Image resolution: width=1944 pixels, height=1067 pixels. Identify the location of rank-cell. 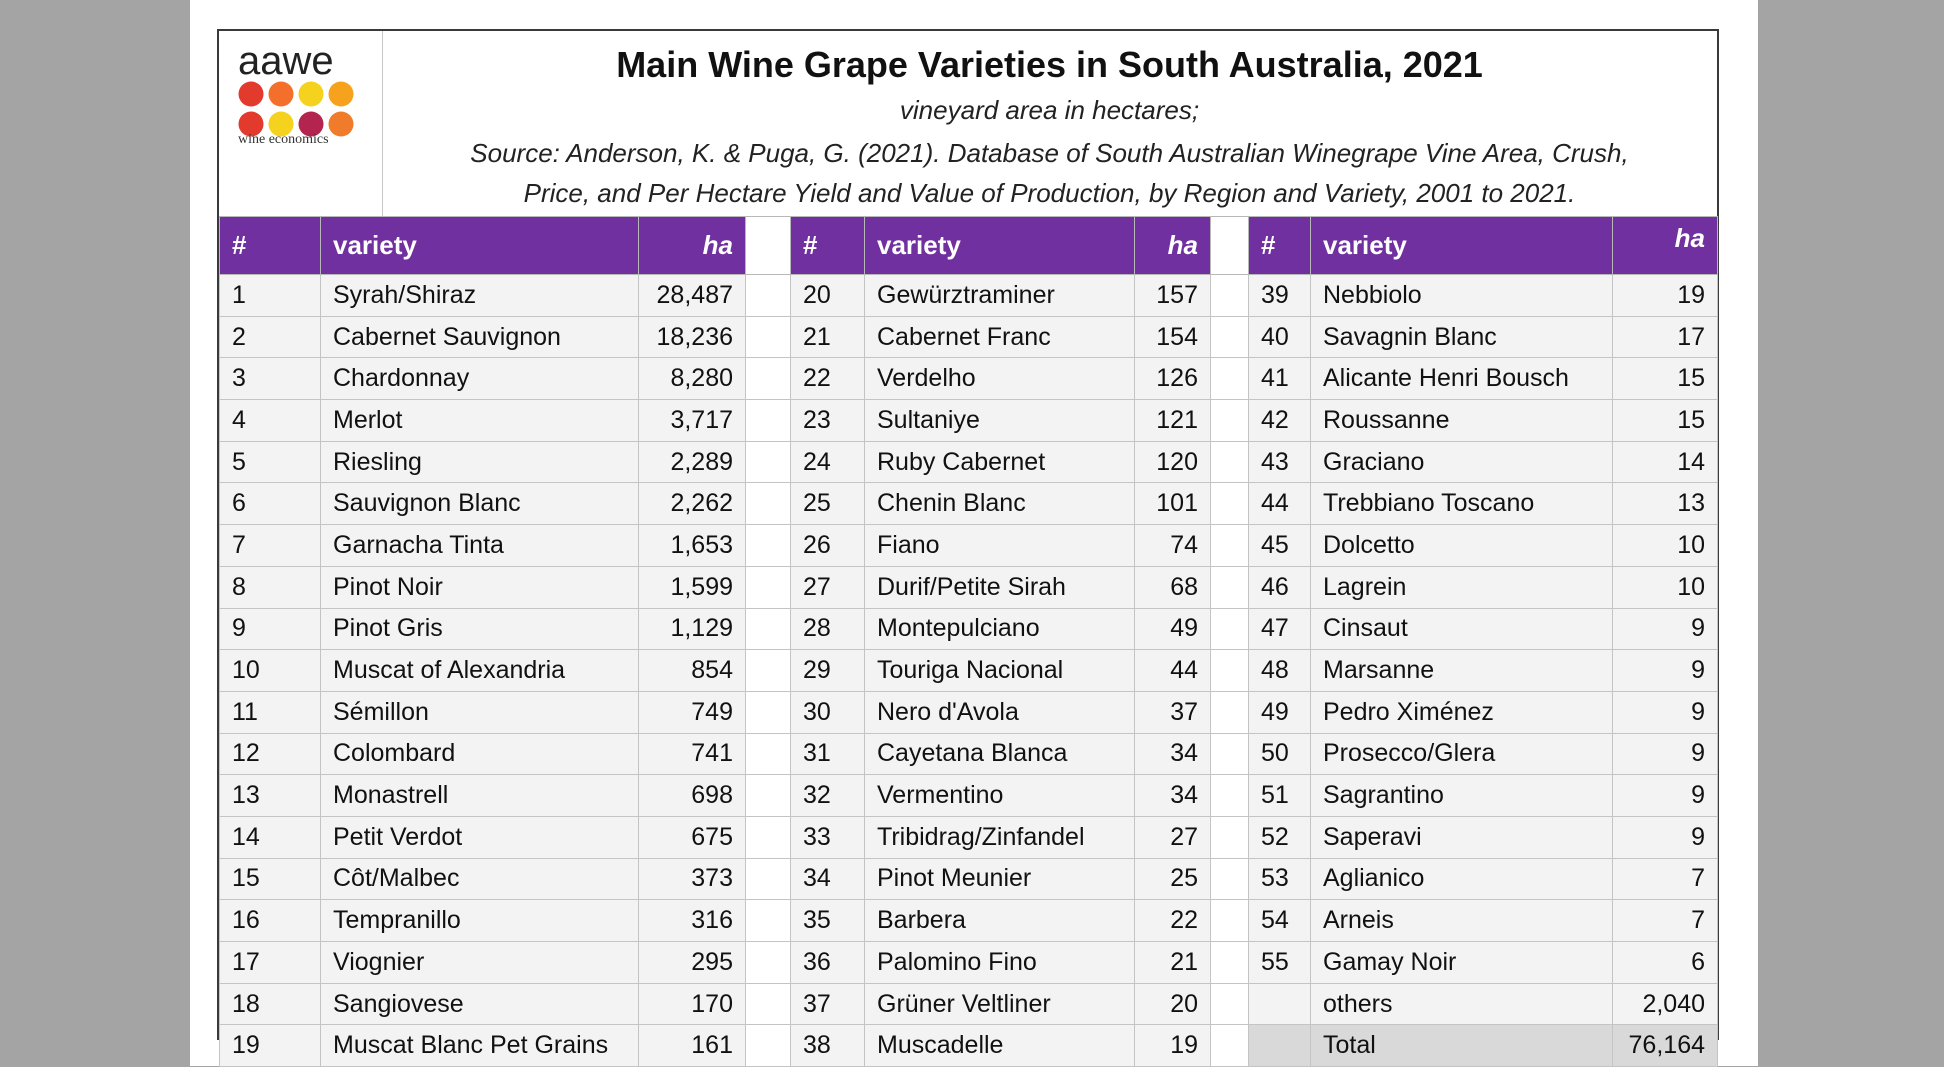
(1279, 1045).